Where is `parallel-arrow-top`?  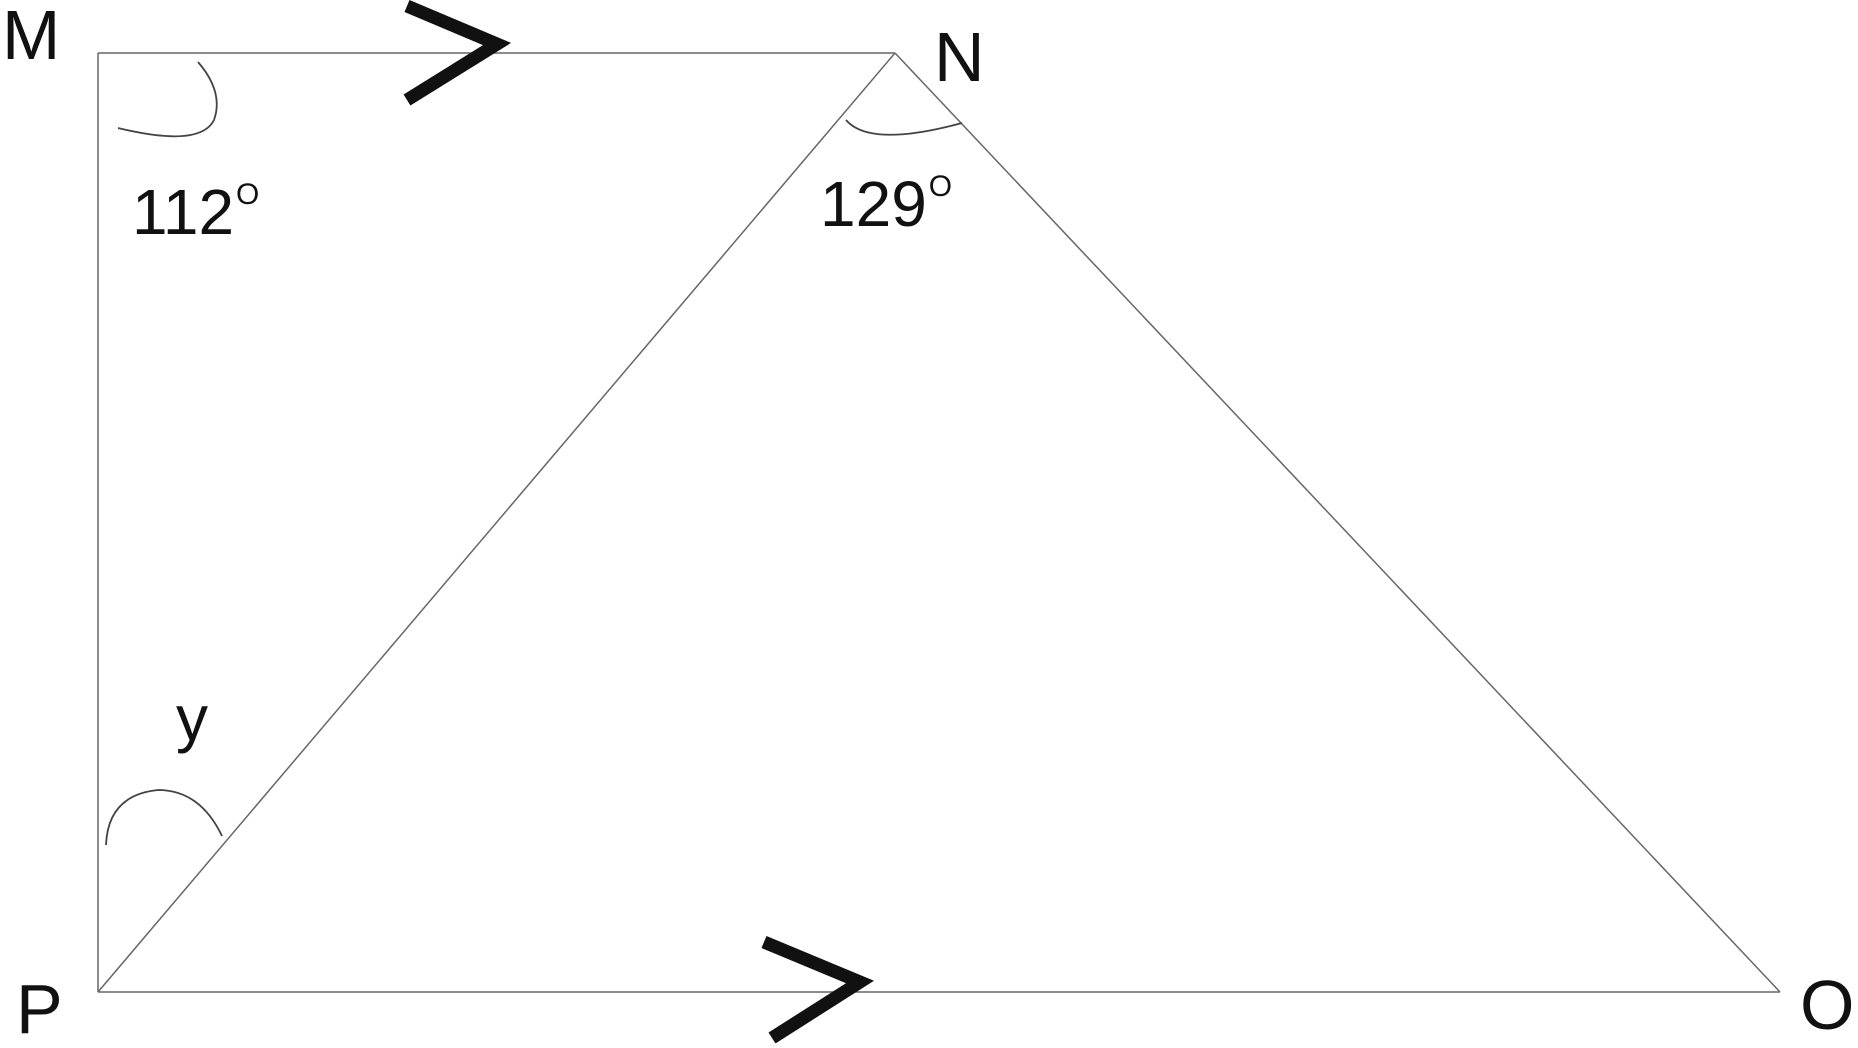
parallel-arrow-top is located at coordinates (457, 53).